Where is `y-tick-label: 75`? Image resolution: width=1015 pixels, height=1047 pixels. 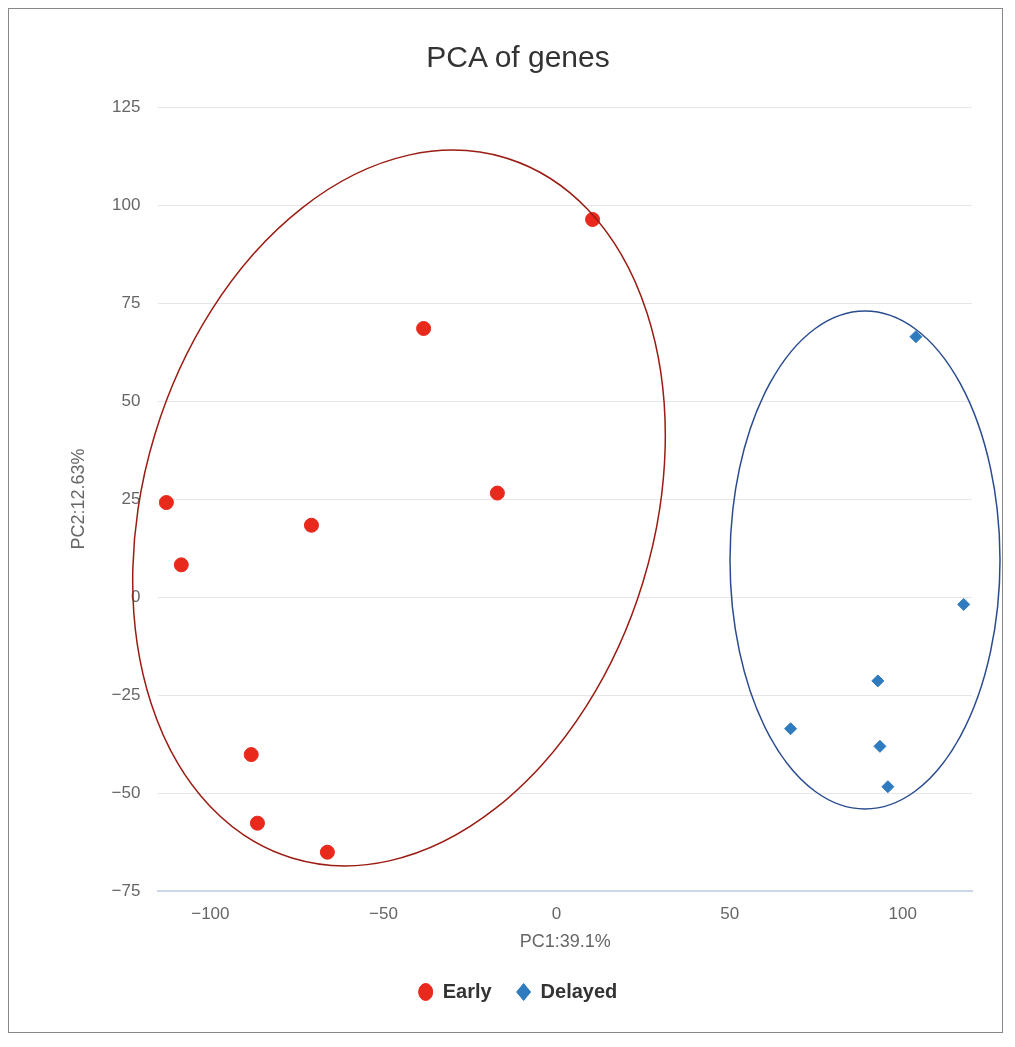
y-tick-label: 75 is located at coordinates (131, 302).